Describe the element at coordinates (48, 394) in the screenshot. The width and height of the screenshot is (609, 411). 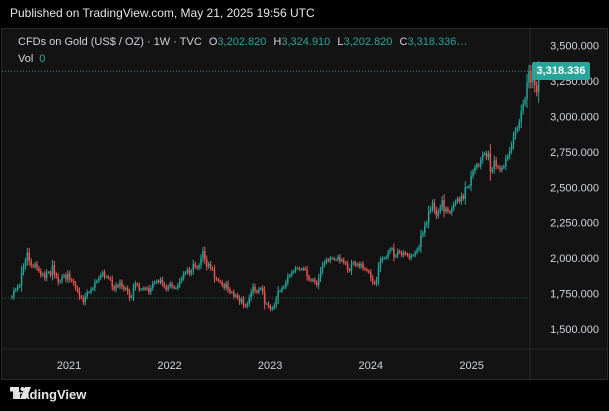
I see `tradingview-brand: TradingView` at that location.